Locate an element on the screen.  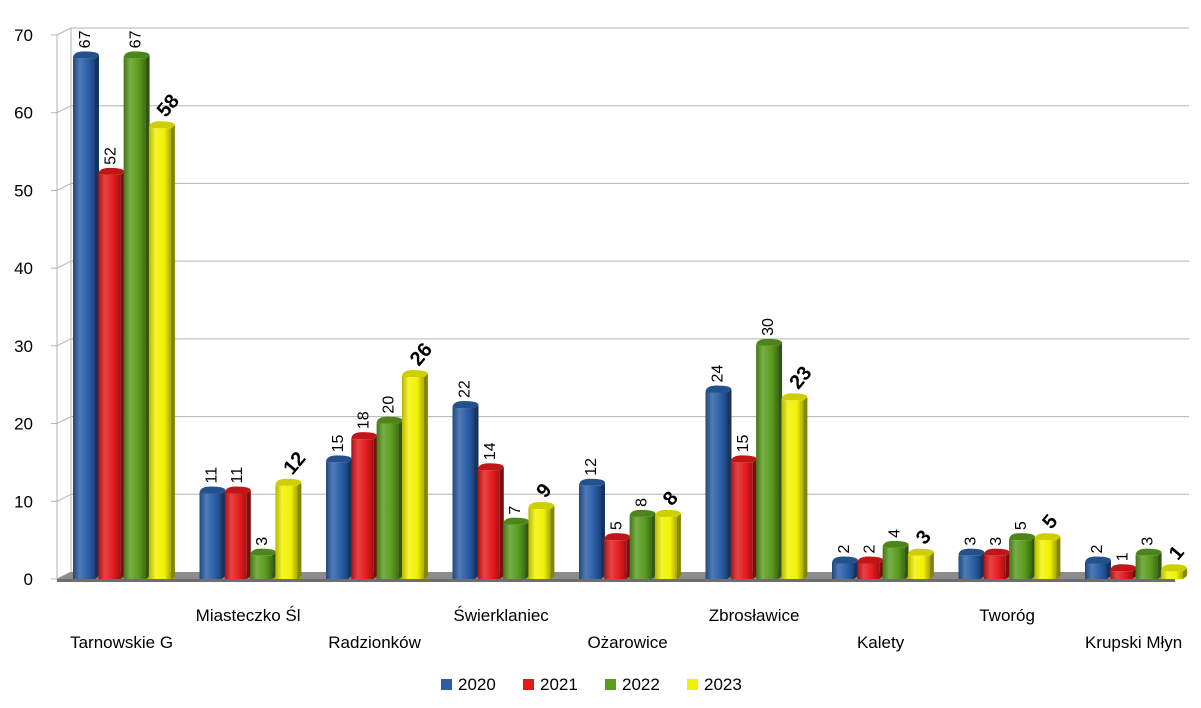
legend-label: 2020 is located at coordinates (477, 684).